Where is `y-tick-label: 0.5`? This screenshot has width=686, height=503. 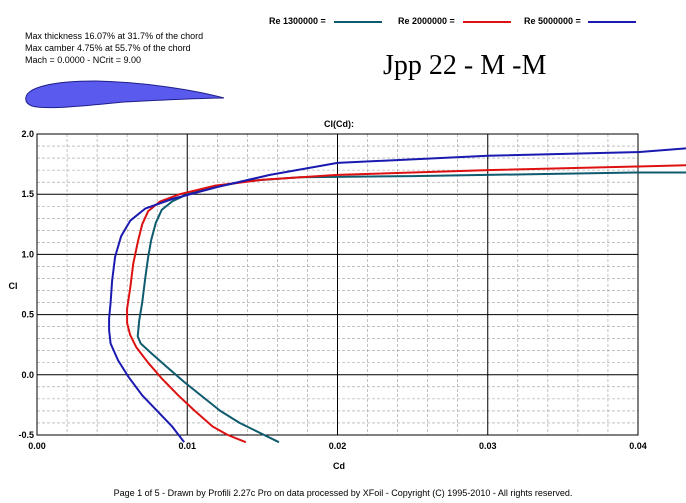
y-tick-label: 0.5 is located at coordinates (27, 315).